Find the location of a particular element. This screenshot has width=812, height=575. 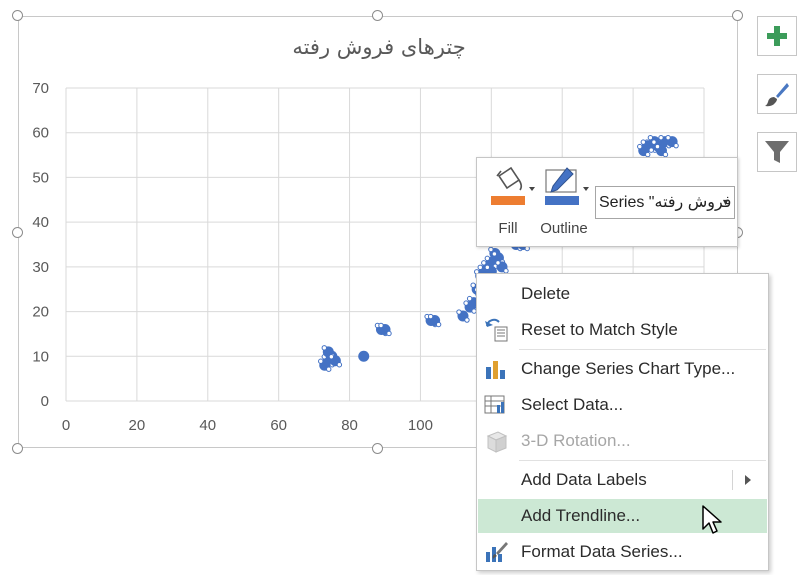

outline-button: Outline is located at coordinates (564, 203).